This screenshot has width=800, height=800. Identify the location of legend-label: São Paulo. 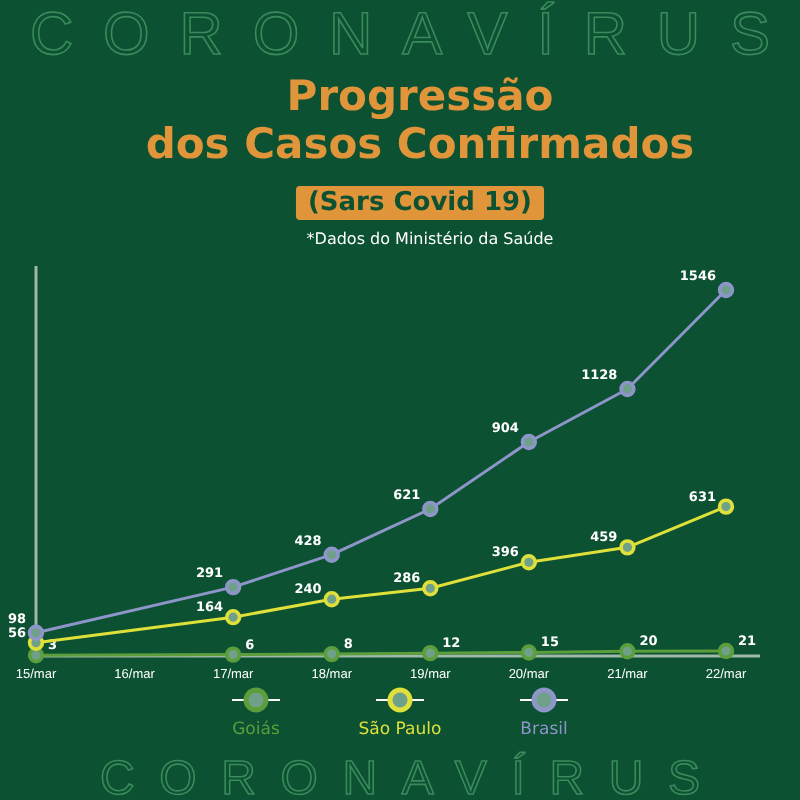
(400, 730).